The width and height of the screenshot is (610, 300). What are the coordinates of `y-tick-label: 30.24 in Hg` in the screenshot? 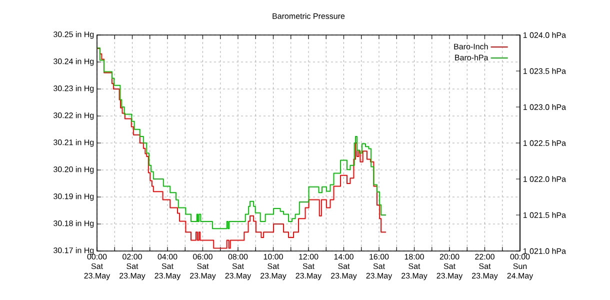 It's located at (74, 62).